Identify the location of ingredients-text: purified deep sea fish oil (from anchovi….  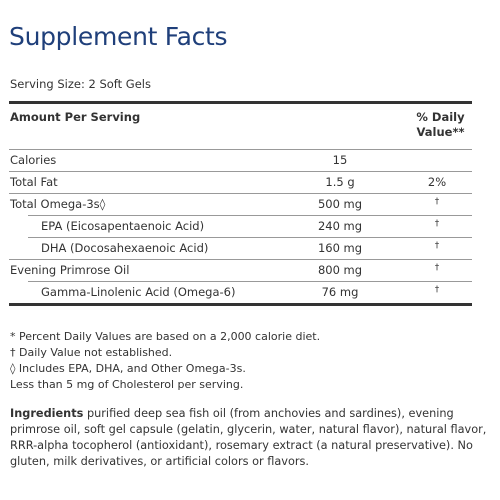
(248, 437).